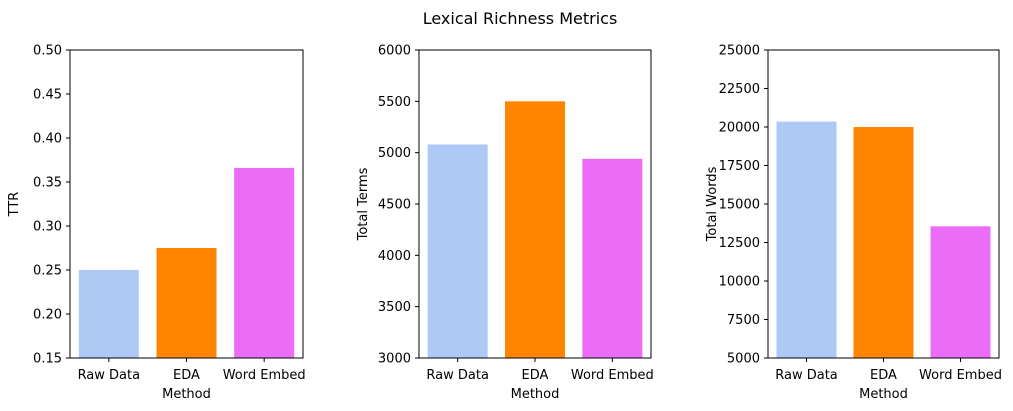  What do you see at coordinates (394, 102) in the screenshot?
I see `y-tick-label: 5500` at bounding box center [394, 102].